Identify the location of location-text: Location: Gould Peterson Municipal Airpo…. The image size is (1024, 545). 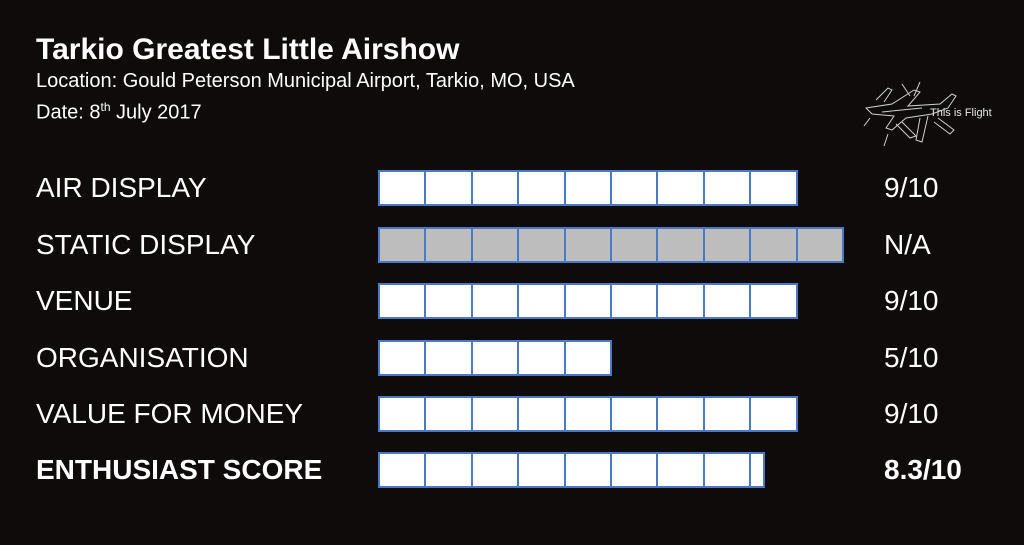
(305, 81).